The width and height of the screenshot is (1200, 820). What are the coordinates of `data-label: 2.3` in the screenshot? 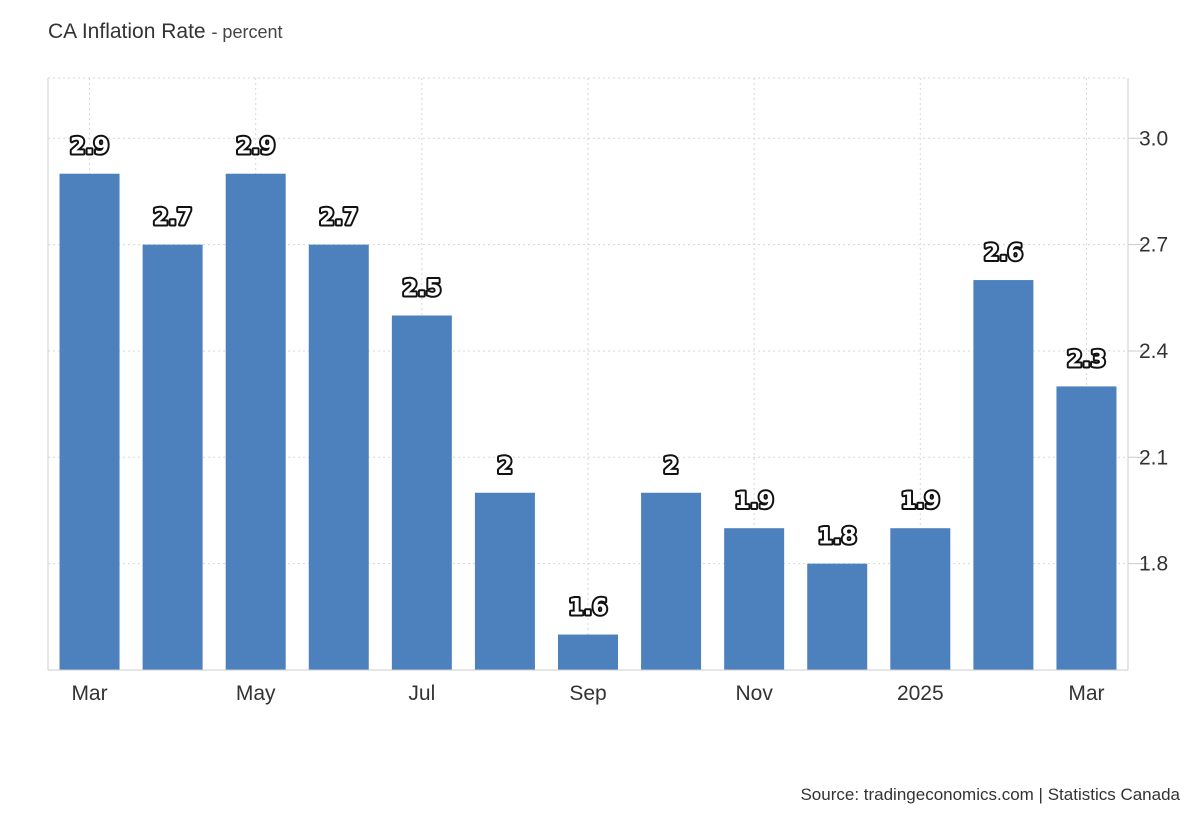 It's located at (1086, 359).